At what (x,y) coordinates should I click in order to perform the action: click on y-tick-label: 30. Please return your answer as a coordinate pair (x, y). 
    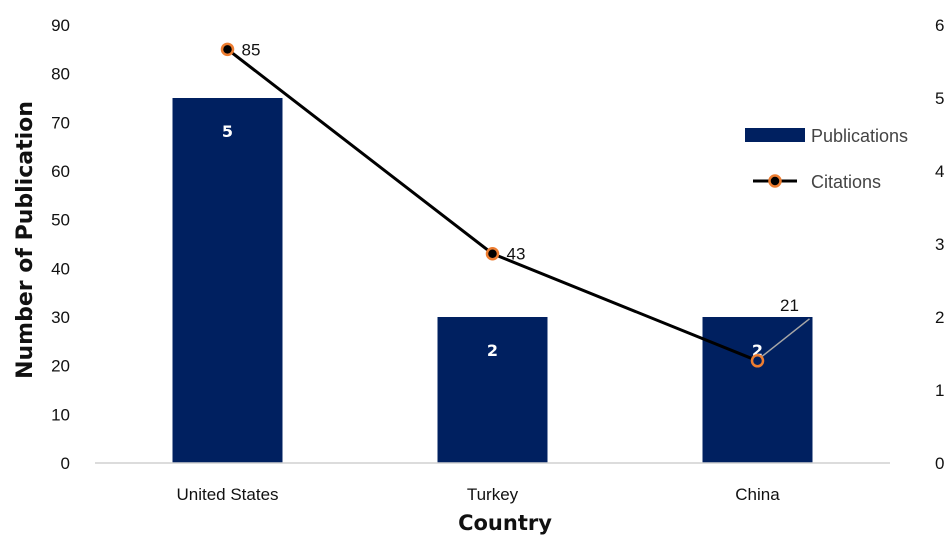
    Looking at the image, I should click on (60, 317).